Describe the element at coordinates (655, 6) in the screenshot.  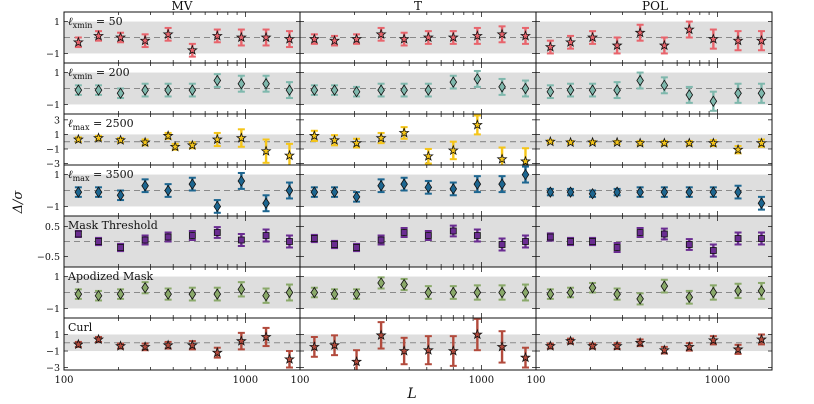
I see `column-title-pol: POL` at that location.